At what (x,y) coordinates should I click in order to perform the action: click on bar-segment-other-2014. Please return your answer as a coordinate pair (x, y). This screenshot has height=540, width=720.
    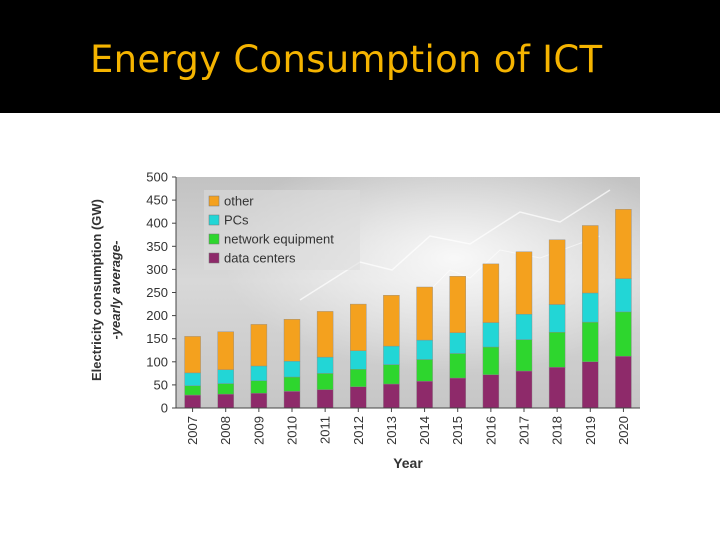
    Looking at the image, I should click on (424, 313).